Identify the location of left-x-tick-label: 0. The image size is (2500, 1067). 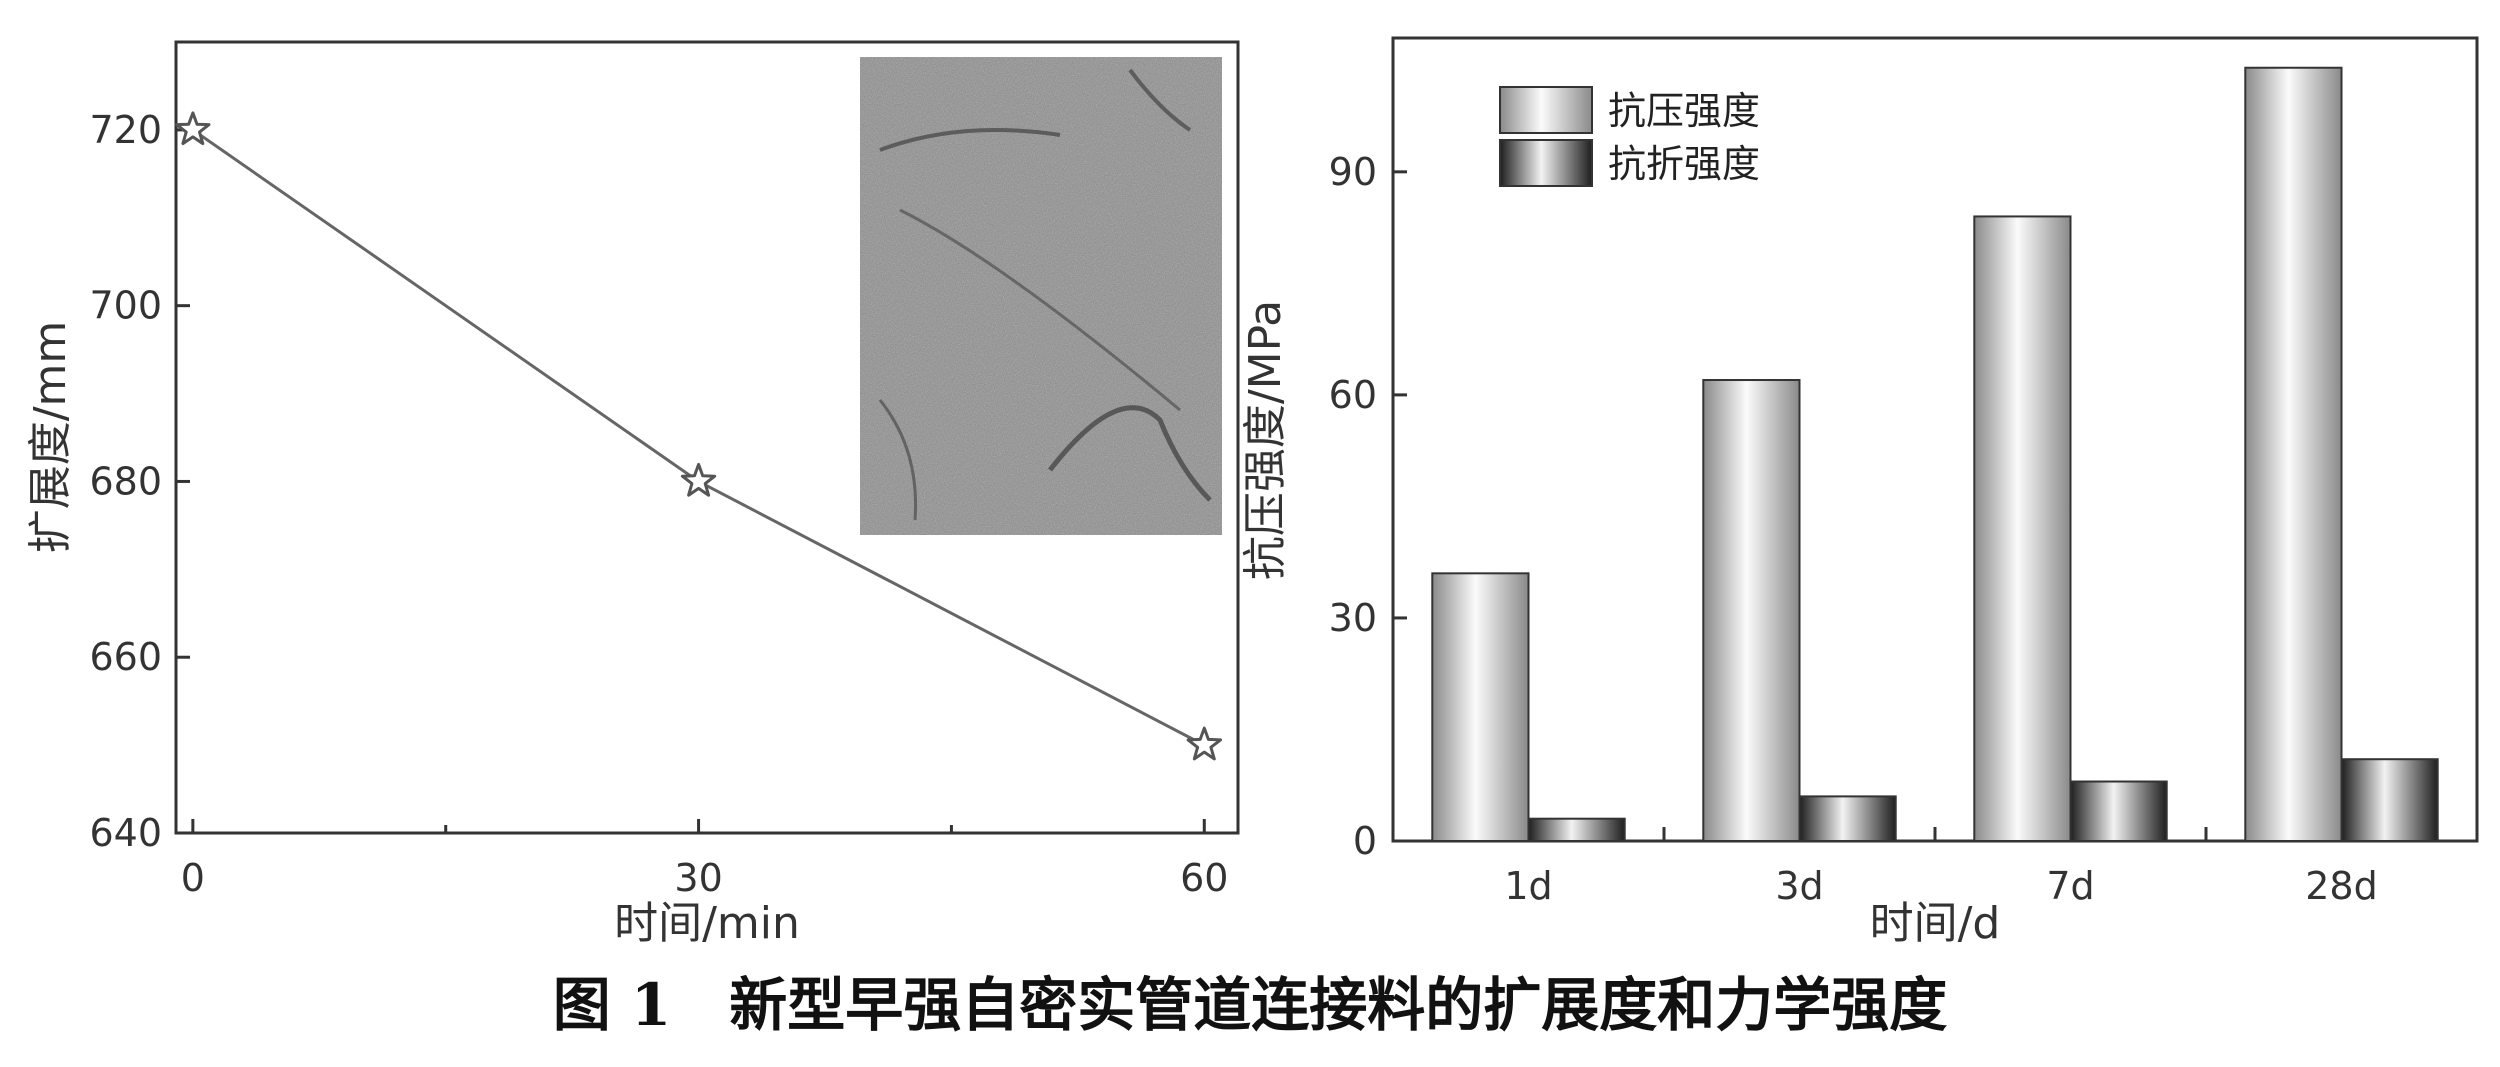
(193, 878).